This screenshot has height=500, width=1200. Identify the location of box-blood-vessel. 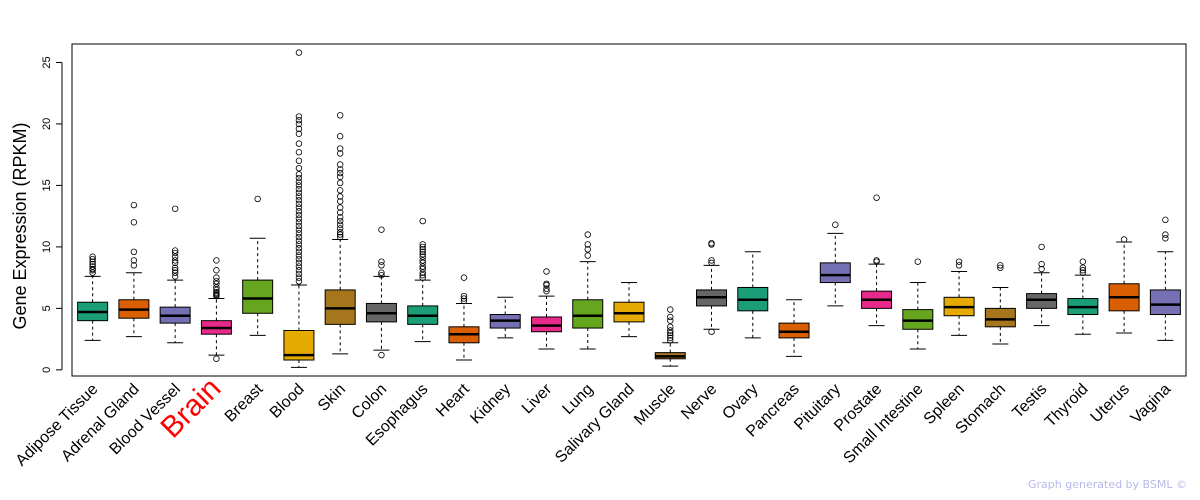
(175, 274).